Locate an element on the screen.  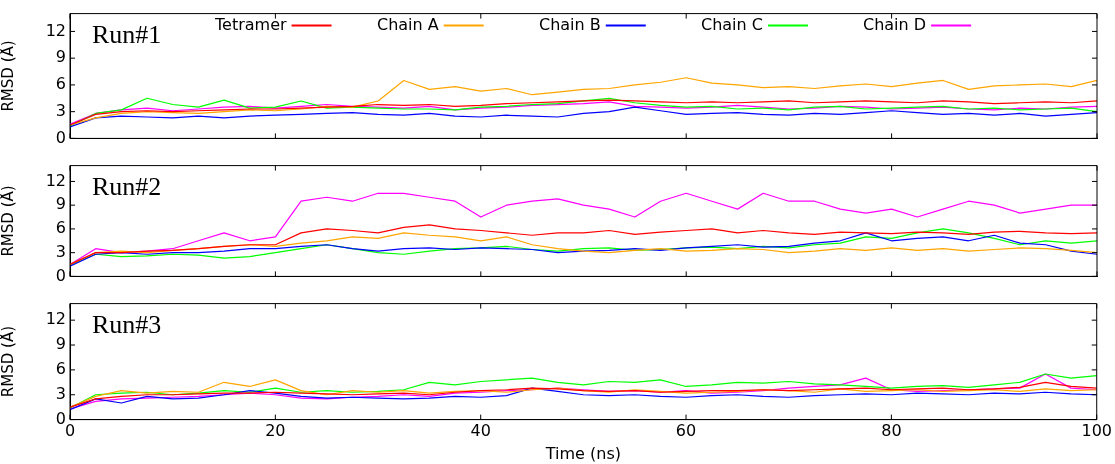
x-tick-label: 40 is located at coordinates (480, 431).